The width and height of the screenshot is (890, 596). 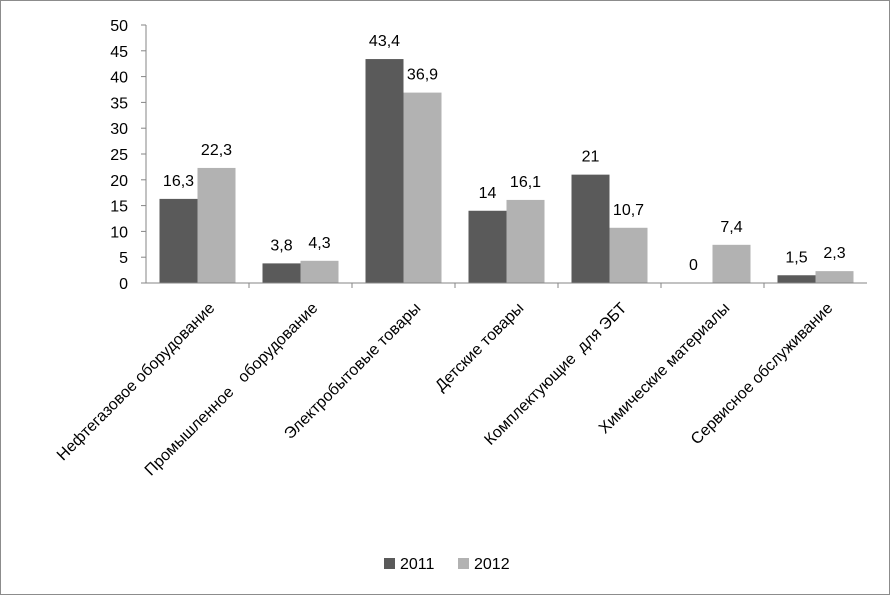 What do you see at coordinates (119, 103) in the screenshot?
I see `y-tick-label: 35` at bounding box center [119, 103].